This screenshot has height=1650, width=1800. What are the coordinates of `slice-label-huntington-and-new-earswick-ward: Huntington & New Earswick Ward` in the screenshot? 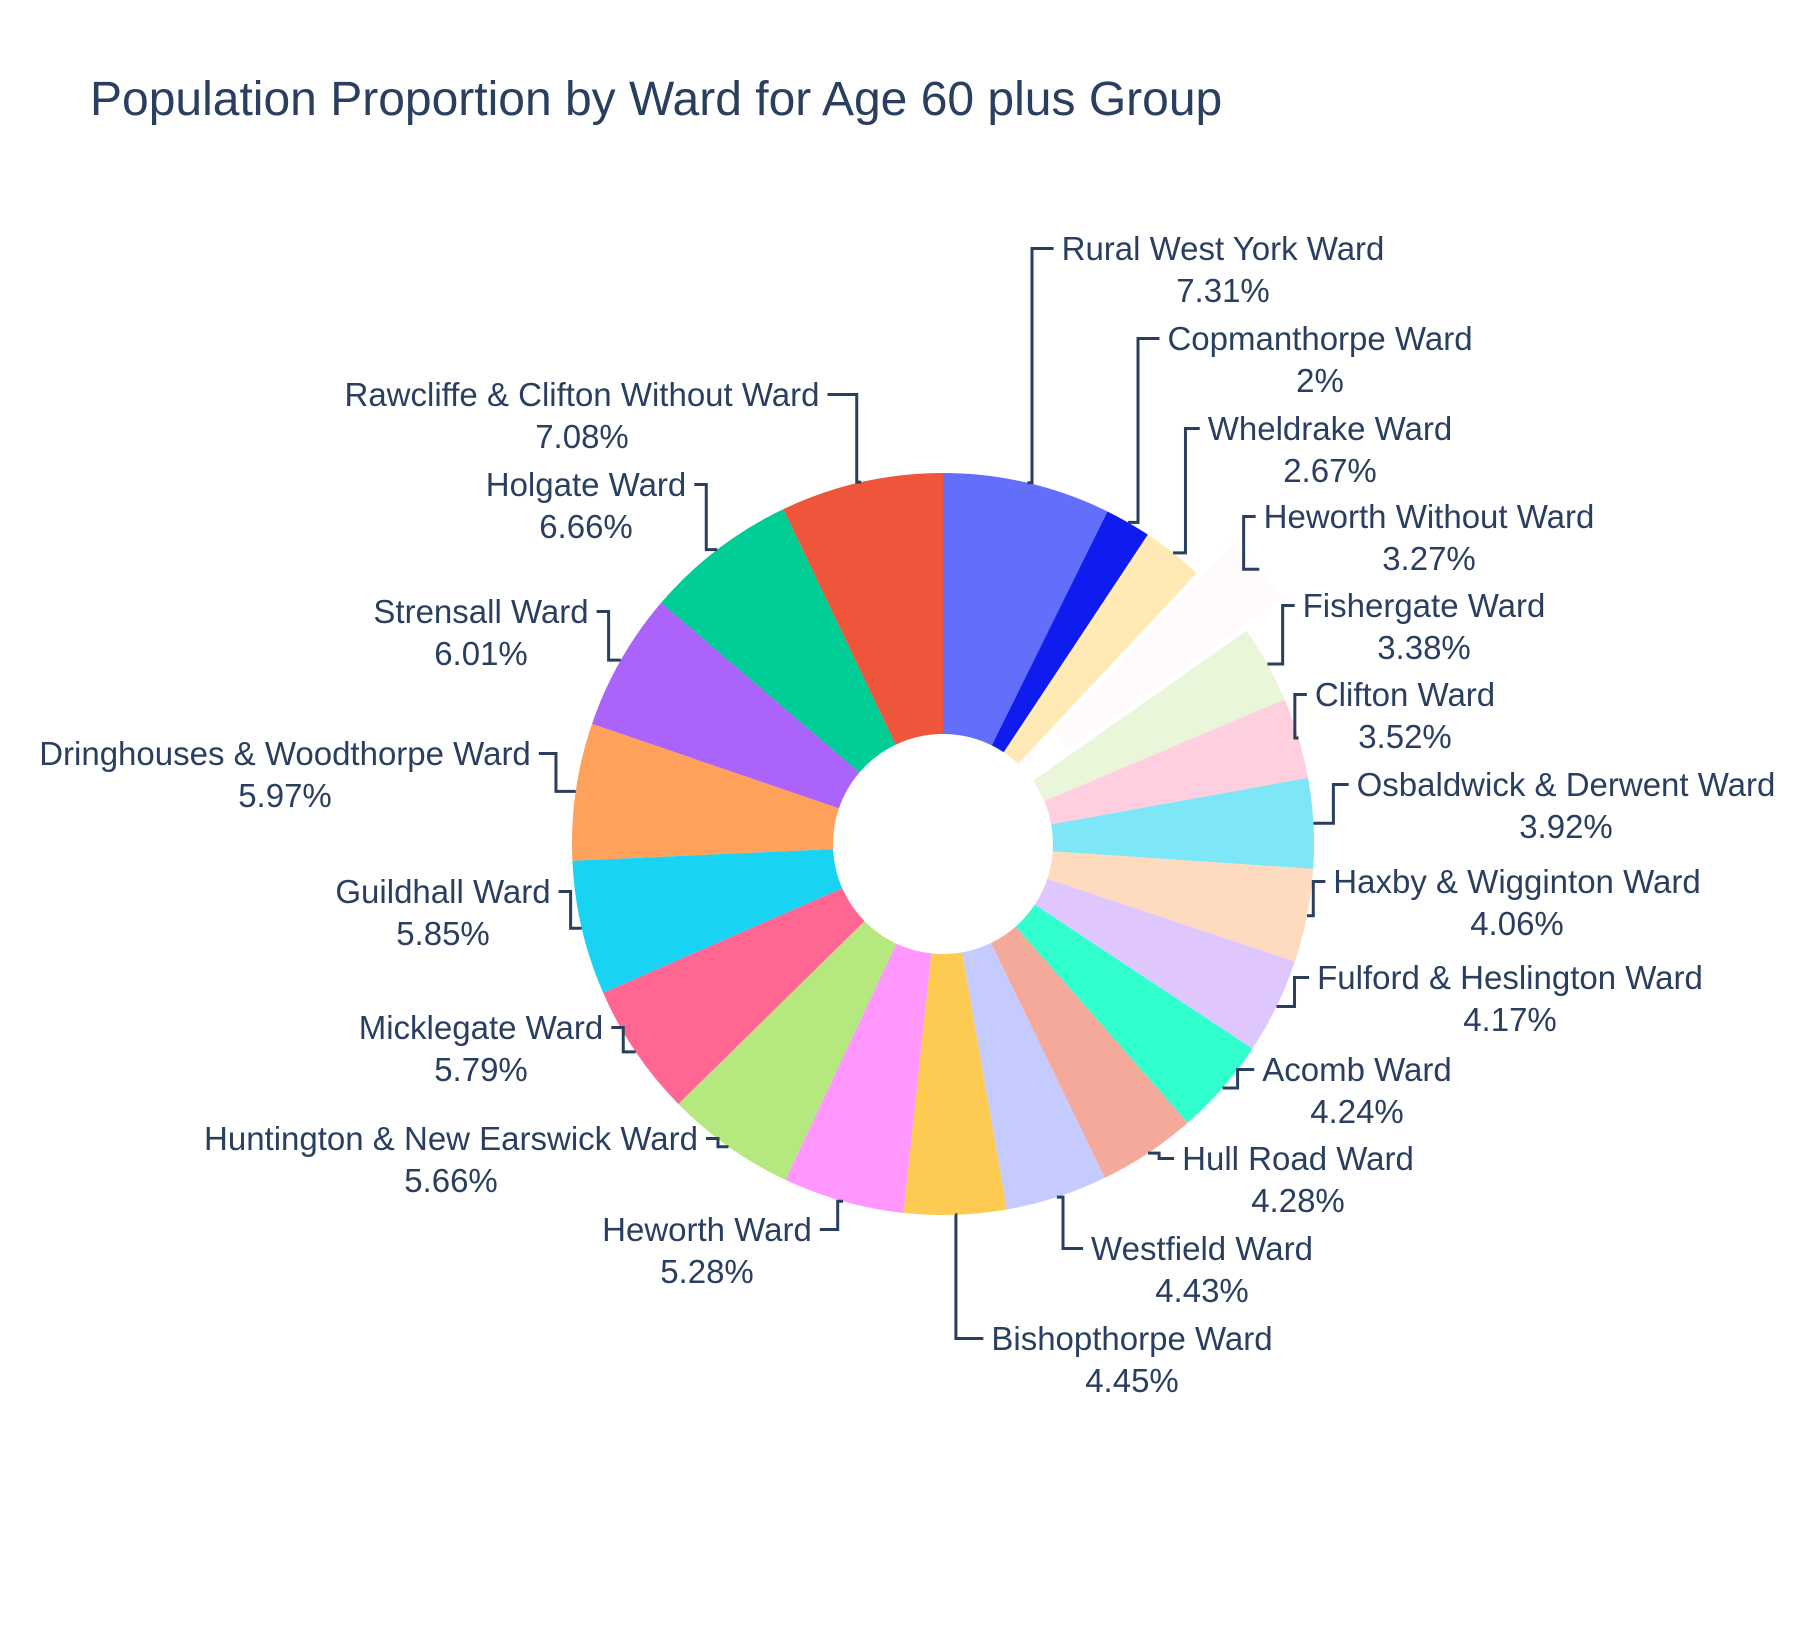 It's located at (451, 1138).